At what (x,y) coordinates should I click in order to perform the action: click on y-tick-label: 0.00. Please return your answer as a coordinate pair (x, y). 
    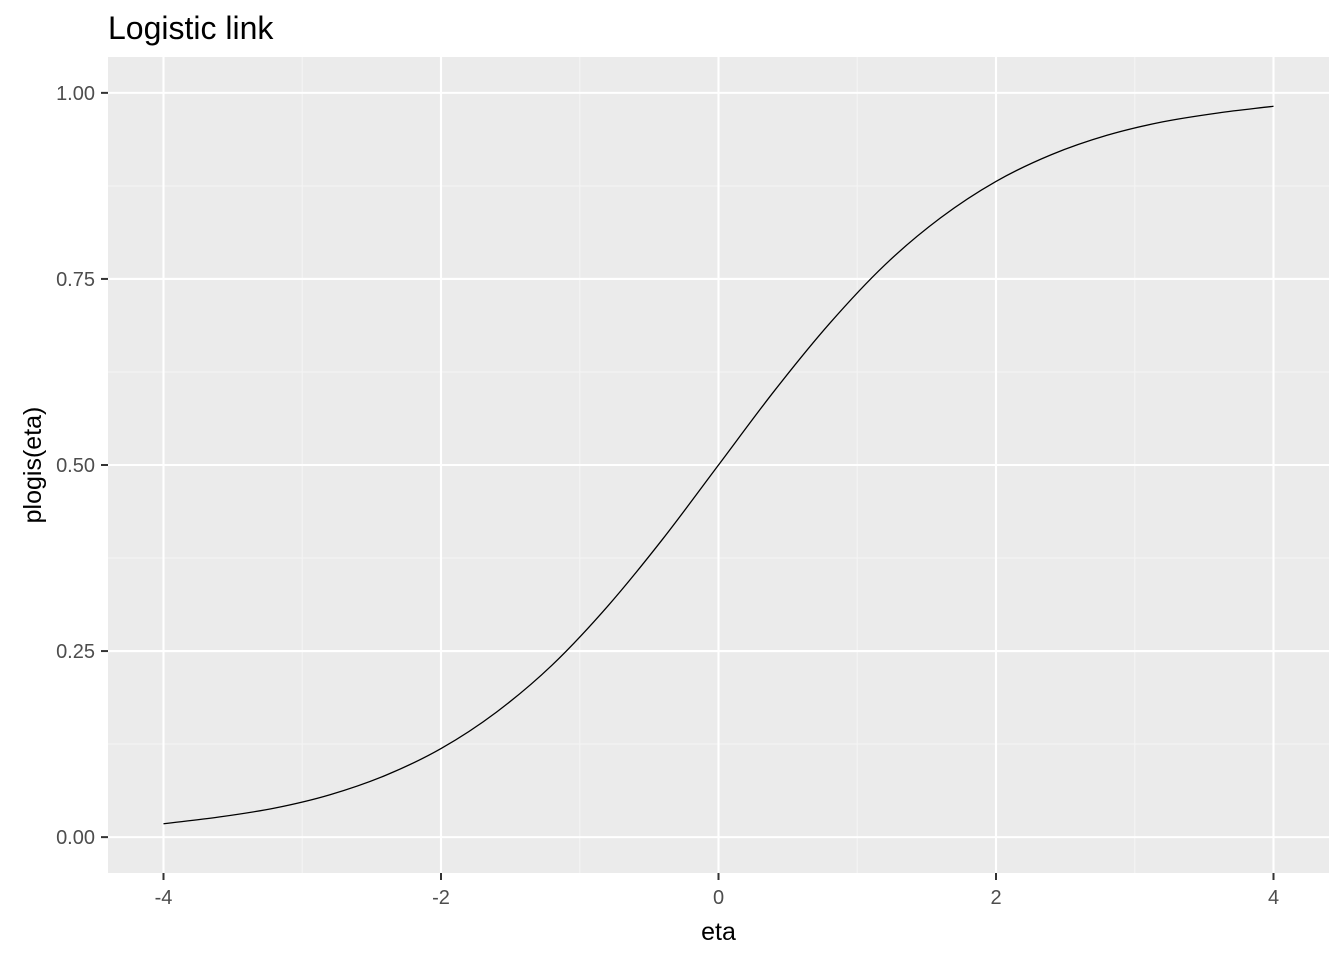
    Looking at the image, I should click on (75, 838).